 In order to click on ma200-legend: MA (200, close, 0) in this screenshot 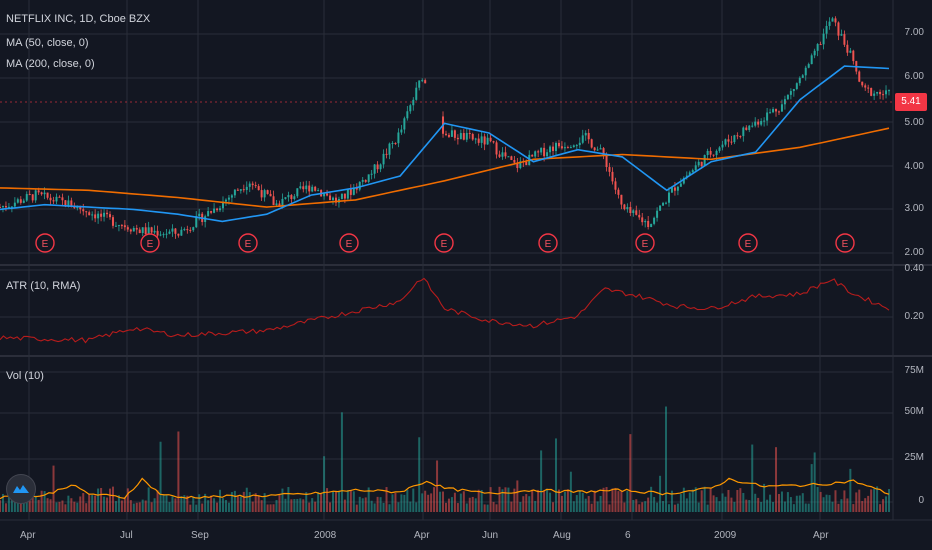, I will do `click(50, 64)`.